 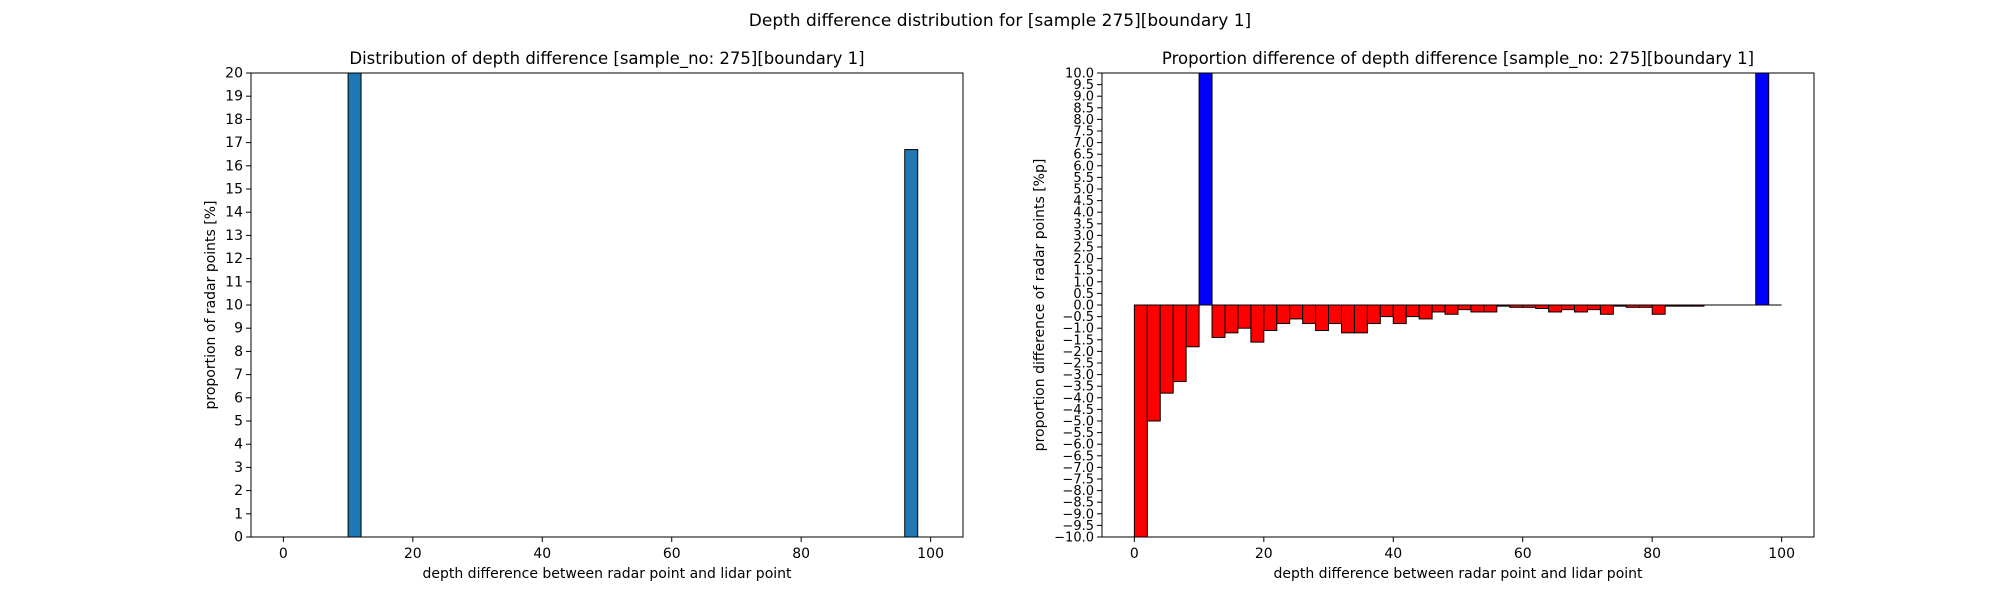 I want to click on y-tick-label: 0.5, so click(x=1083, y=294).